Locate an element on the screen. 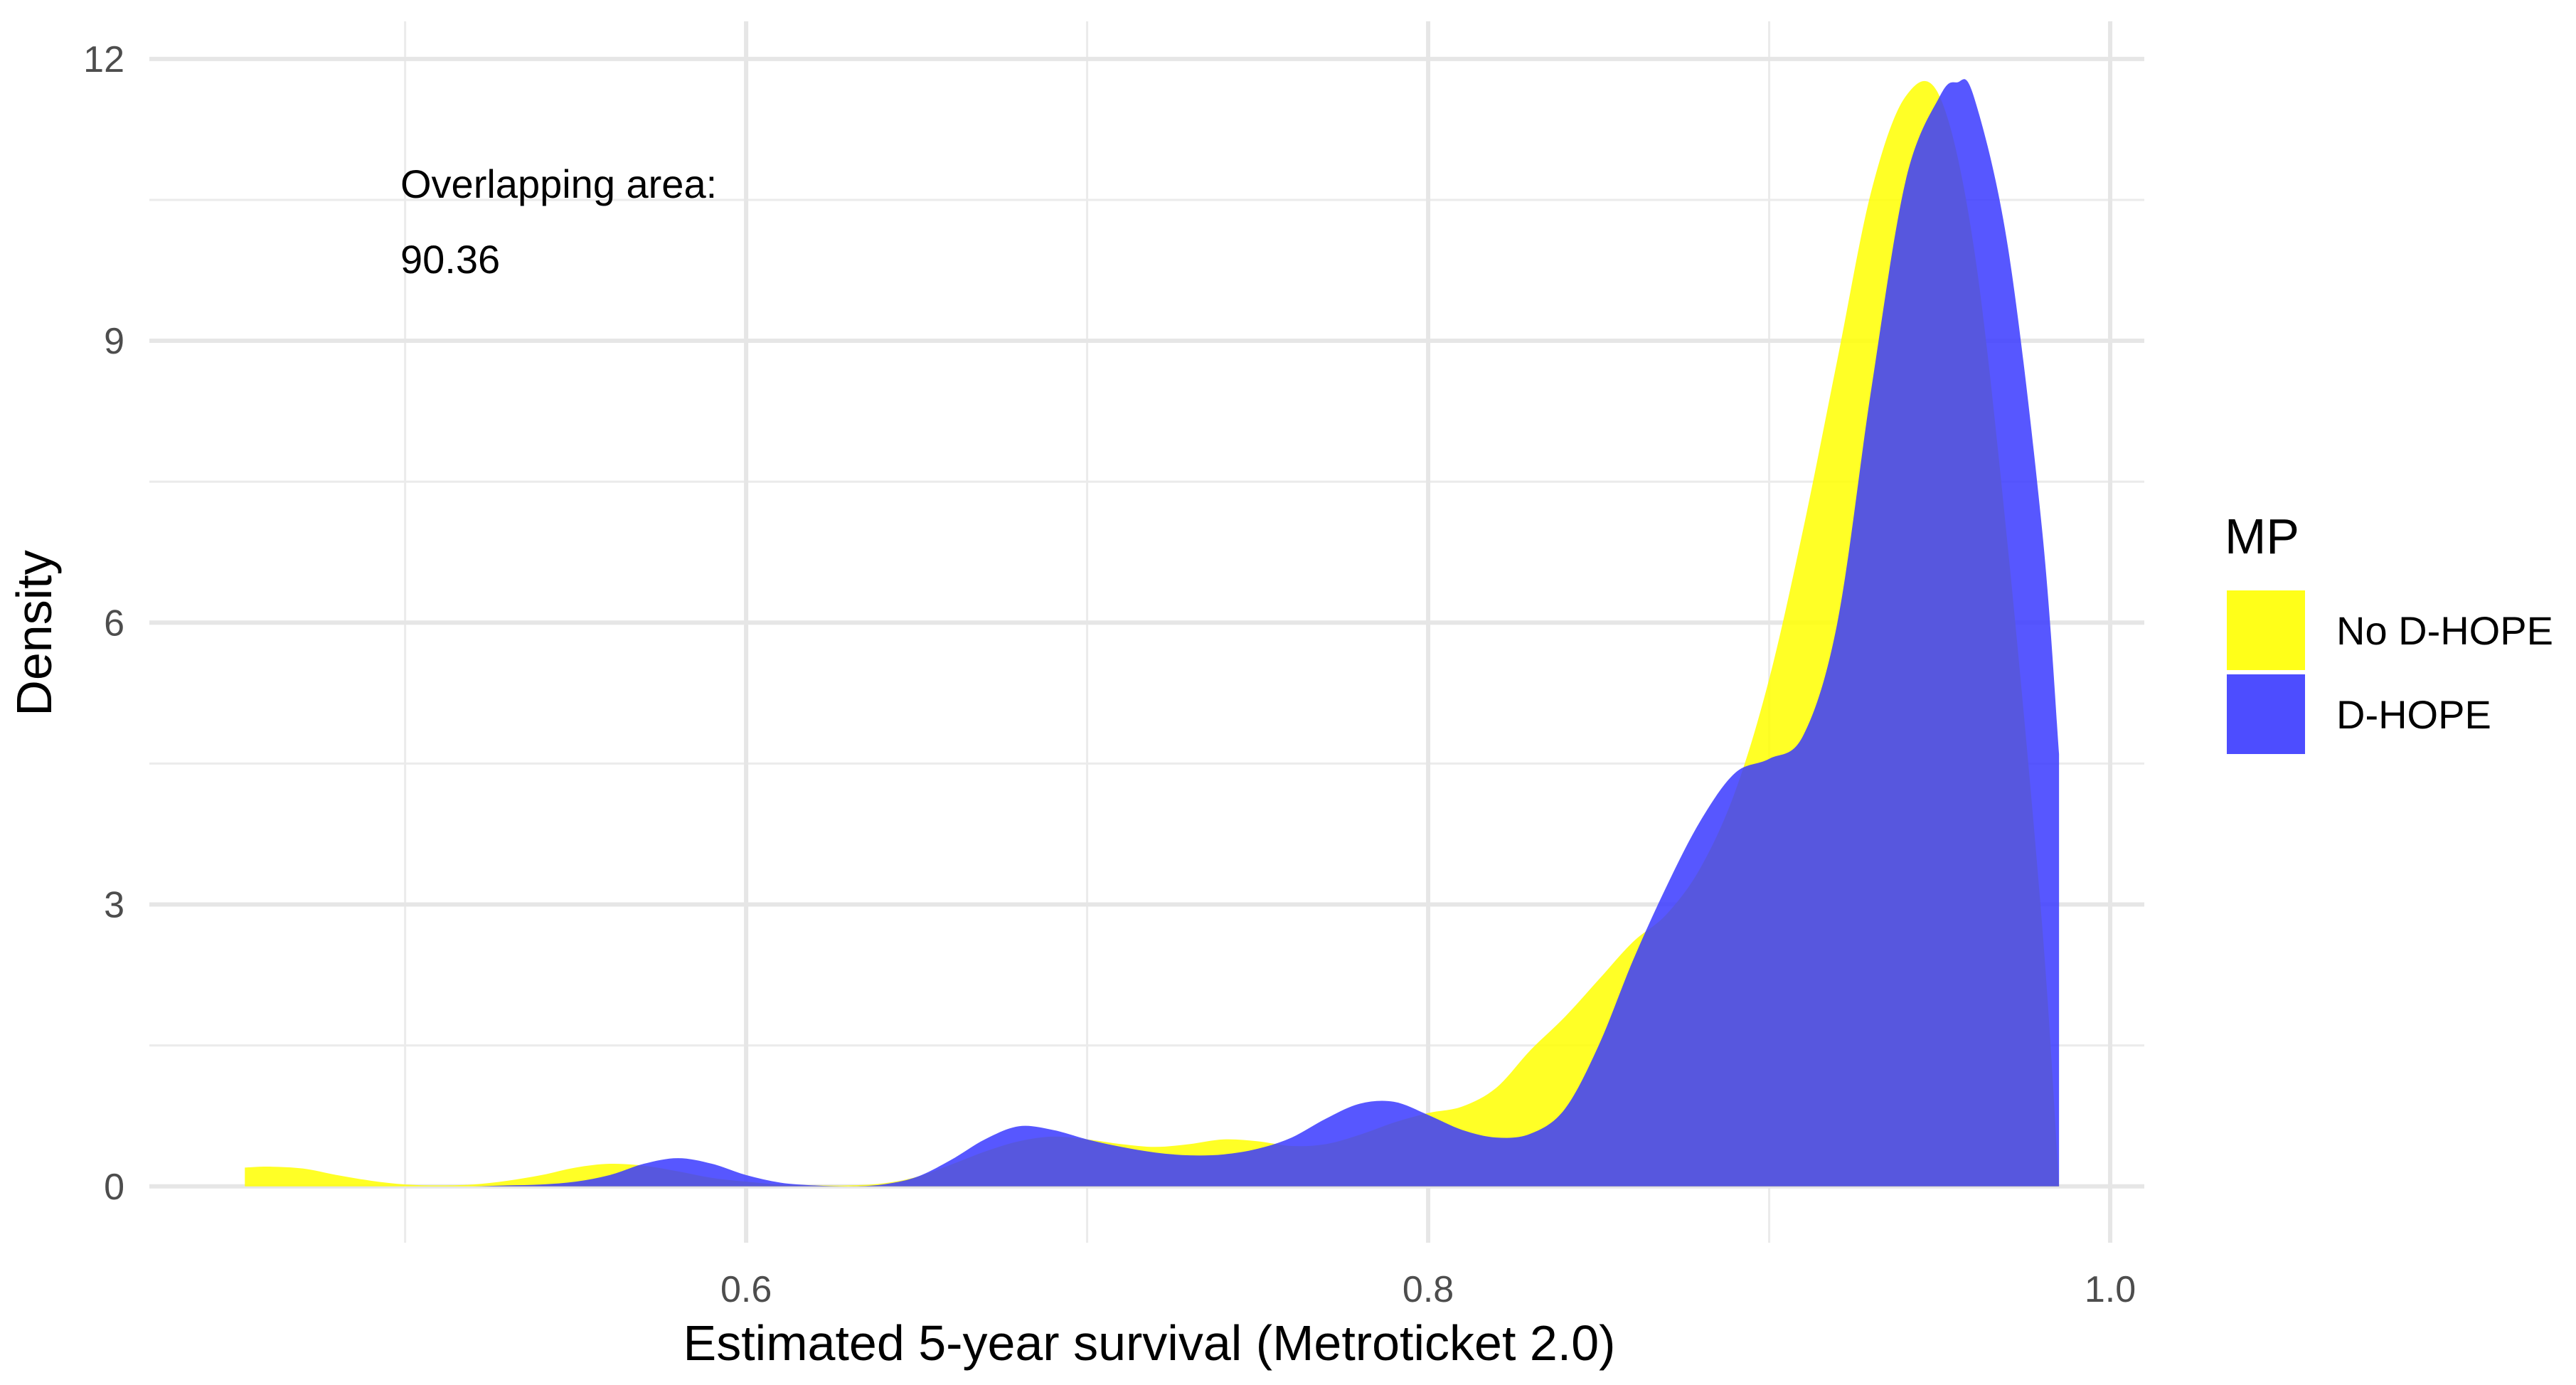  legend: MP No D-HOPE D-HOPE is located at coordinates (2389, 631).